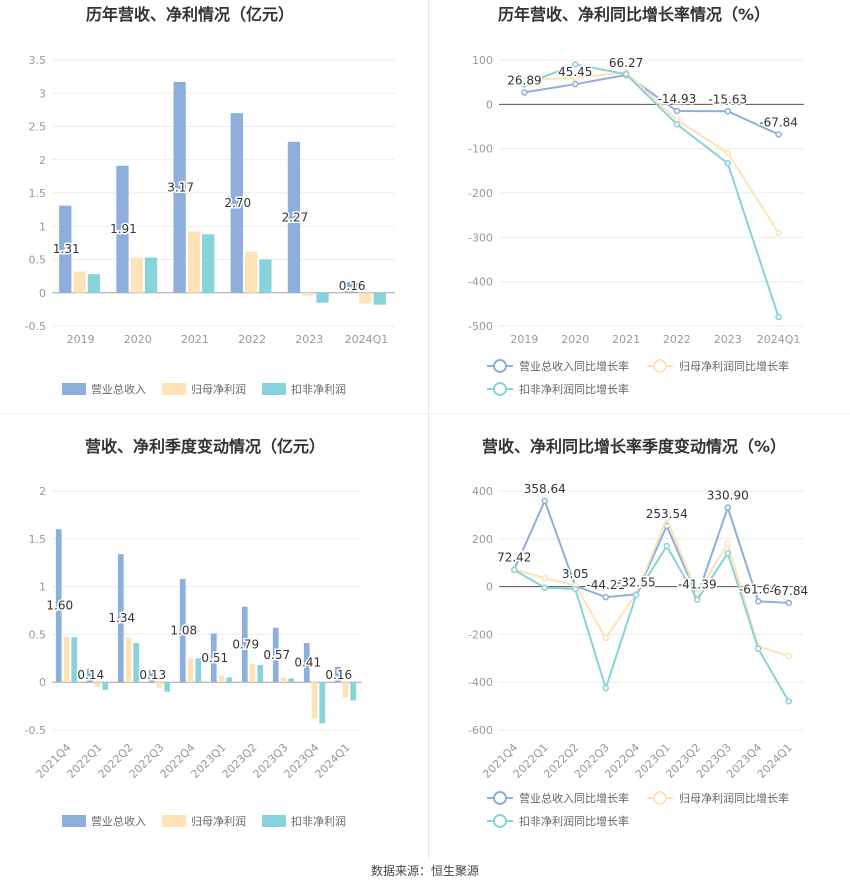 The height and width of the screenshot is (891, 850). Describe the element at coordinates (190, 14) in the screenshot. I see `chart-title: 历年营收、净利情况（亿元）` at that location.